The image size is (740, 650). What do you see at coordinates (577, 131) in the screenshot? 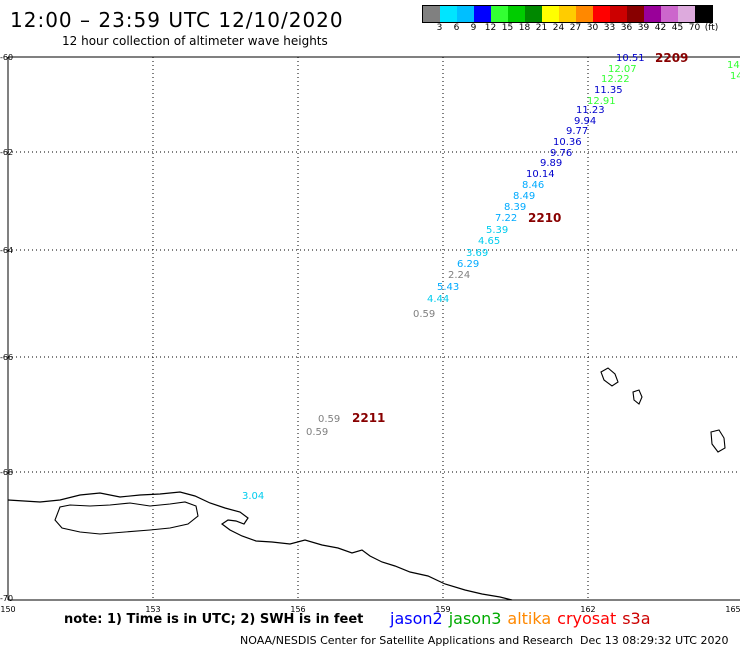
I see `wave-height-value: 9.77` at bounding box center [577, 131].